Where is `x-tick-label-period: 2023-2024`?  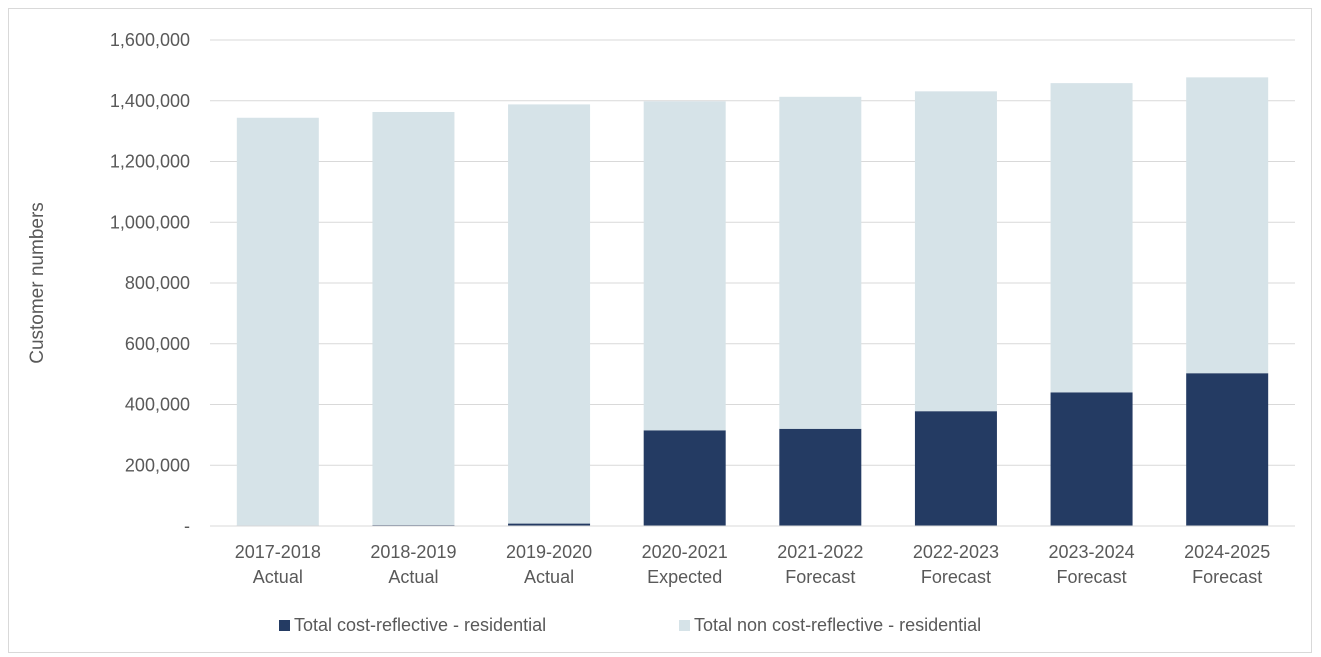 x-tick-label-period: 2023-2024 is located at coordinates (1092, 552).